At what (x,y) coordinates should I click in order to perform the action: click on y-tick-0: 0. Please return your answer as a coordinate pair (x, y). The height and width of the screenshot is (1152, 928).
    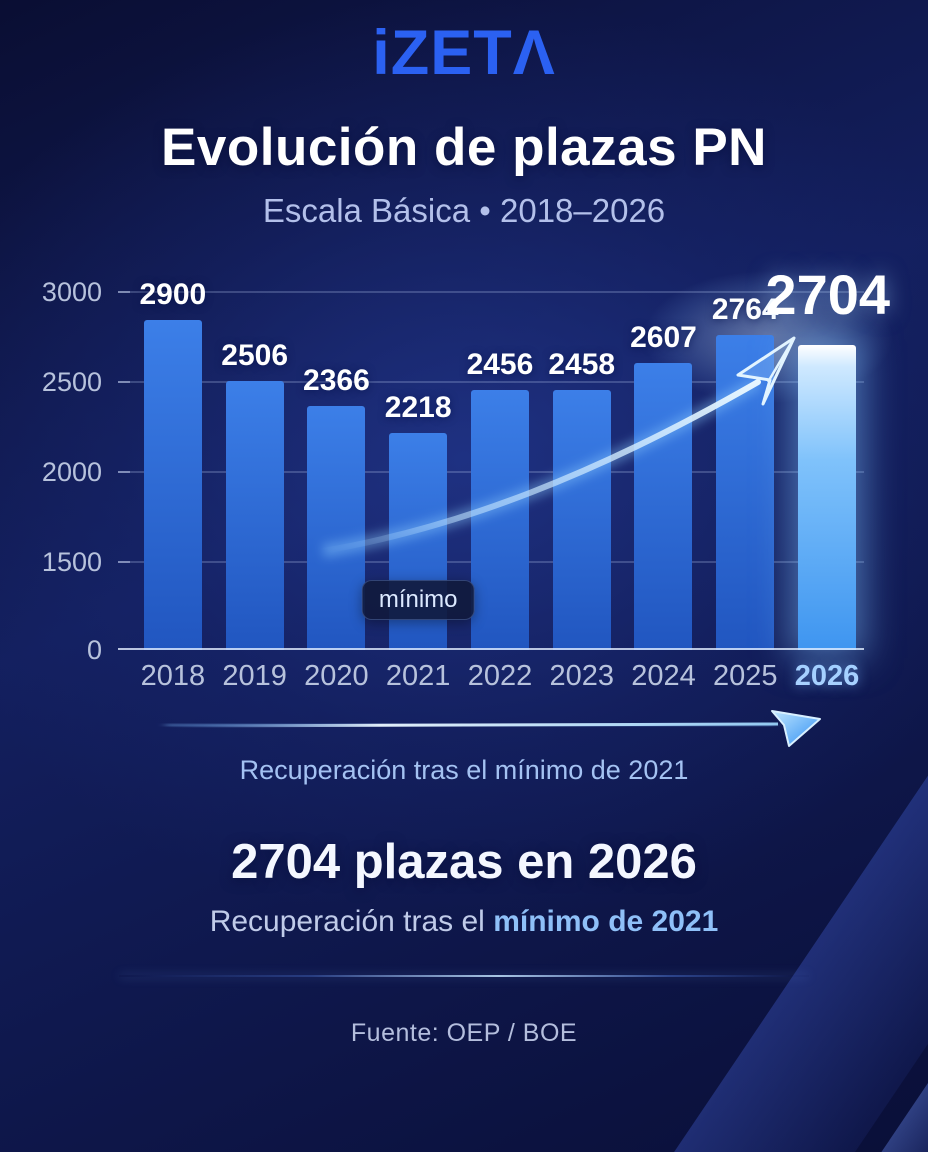
    Looking at the image, I should click on (94, 650).